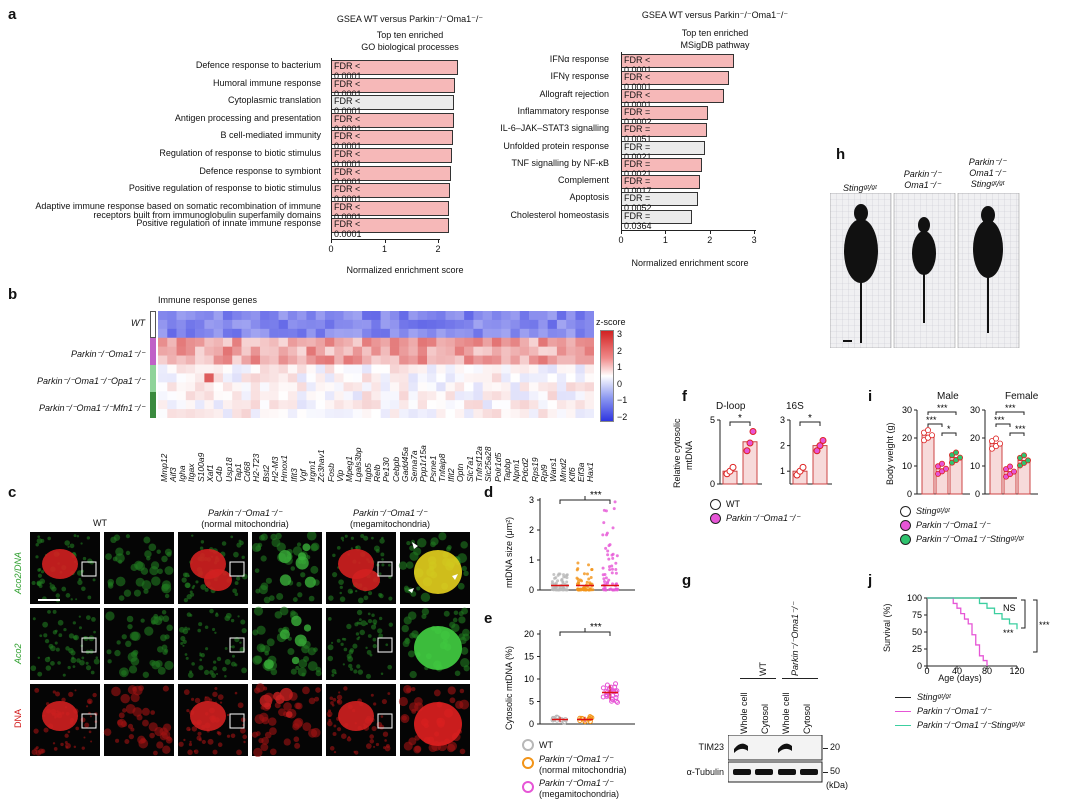 This screenshot has width=1068, height=811. I want to click on sig-bracket, so click(942, 413).